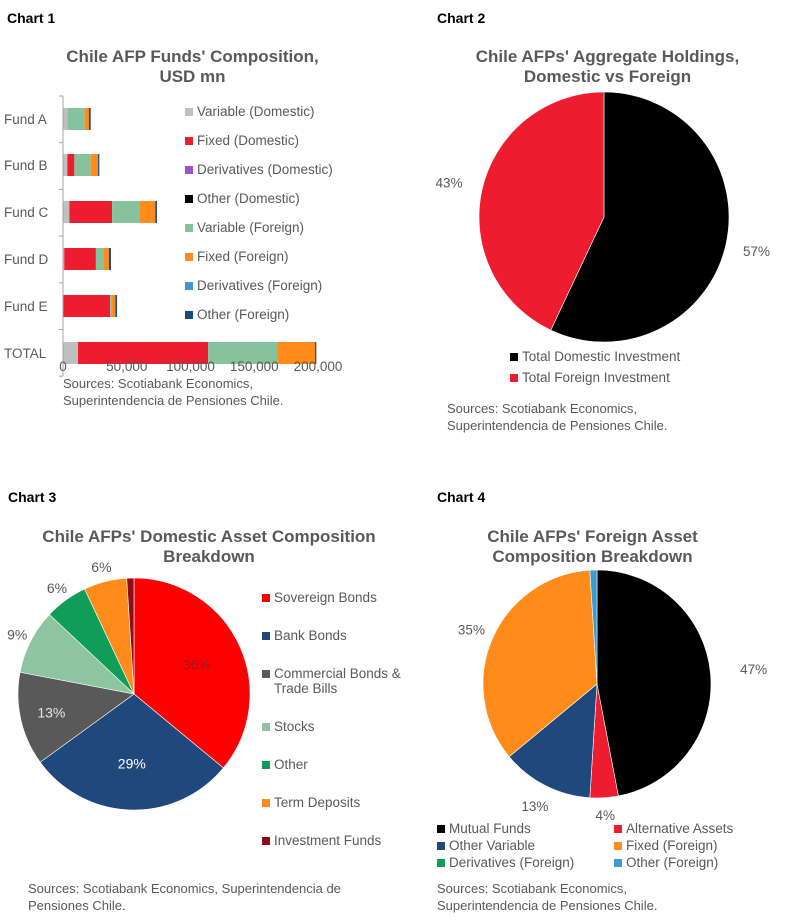  What do you see at coordinates (26, 212) in the screenshot?
I see `category-label: Fund C` at bounding box center [26, 212].